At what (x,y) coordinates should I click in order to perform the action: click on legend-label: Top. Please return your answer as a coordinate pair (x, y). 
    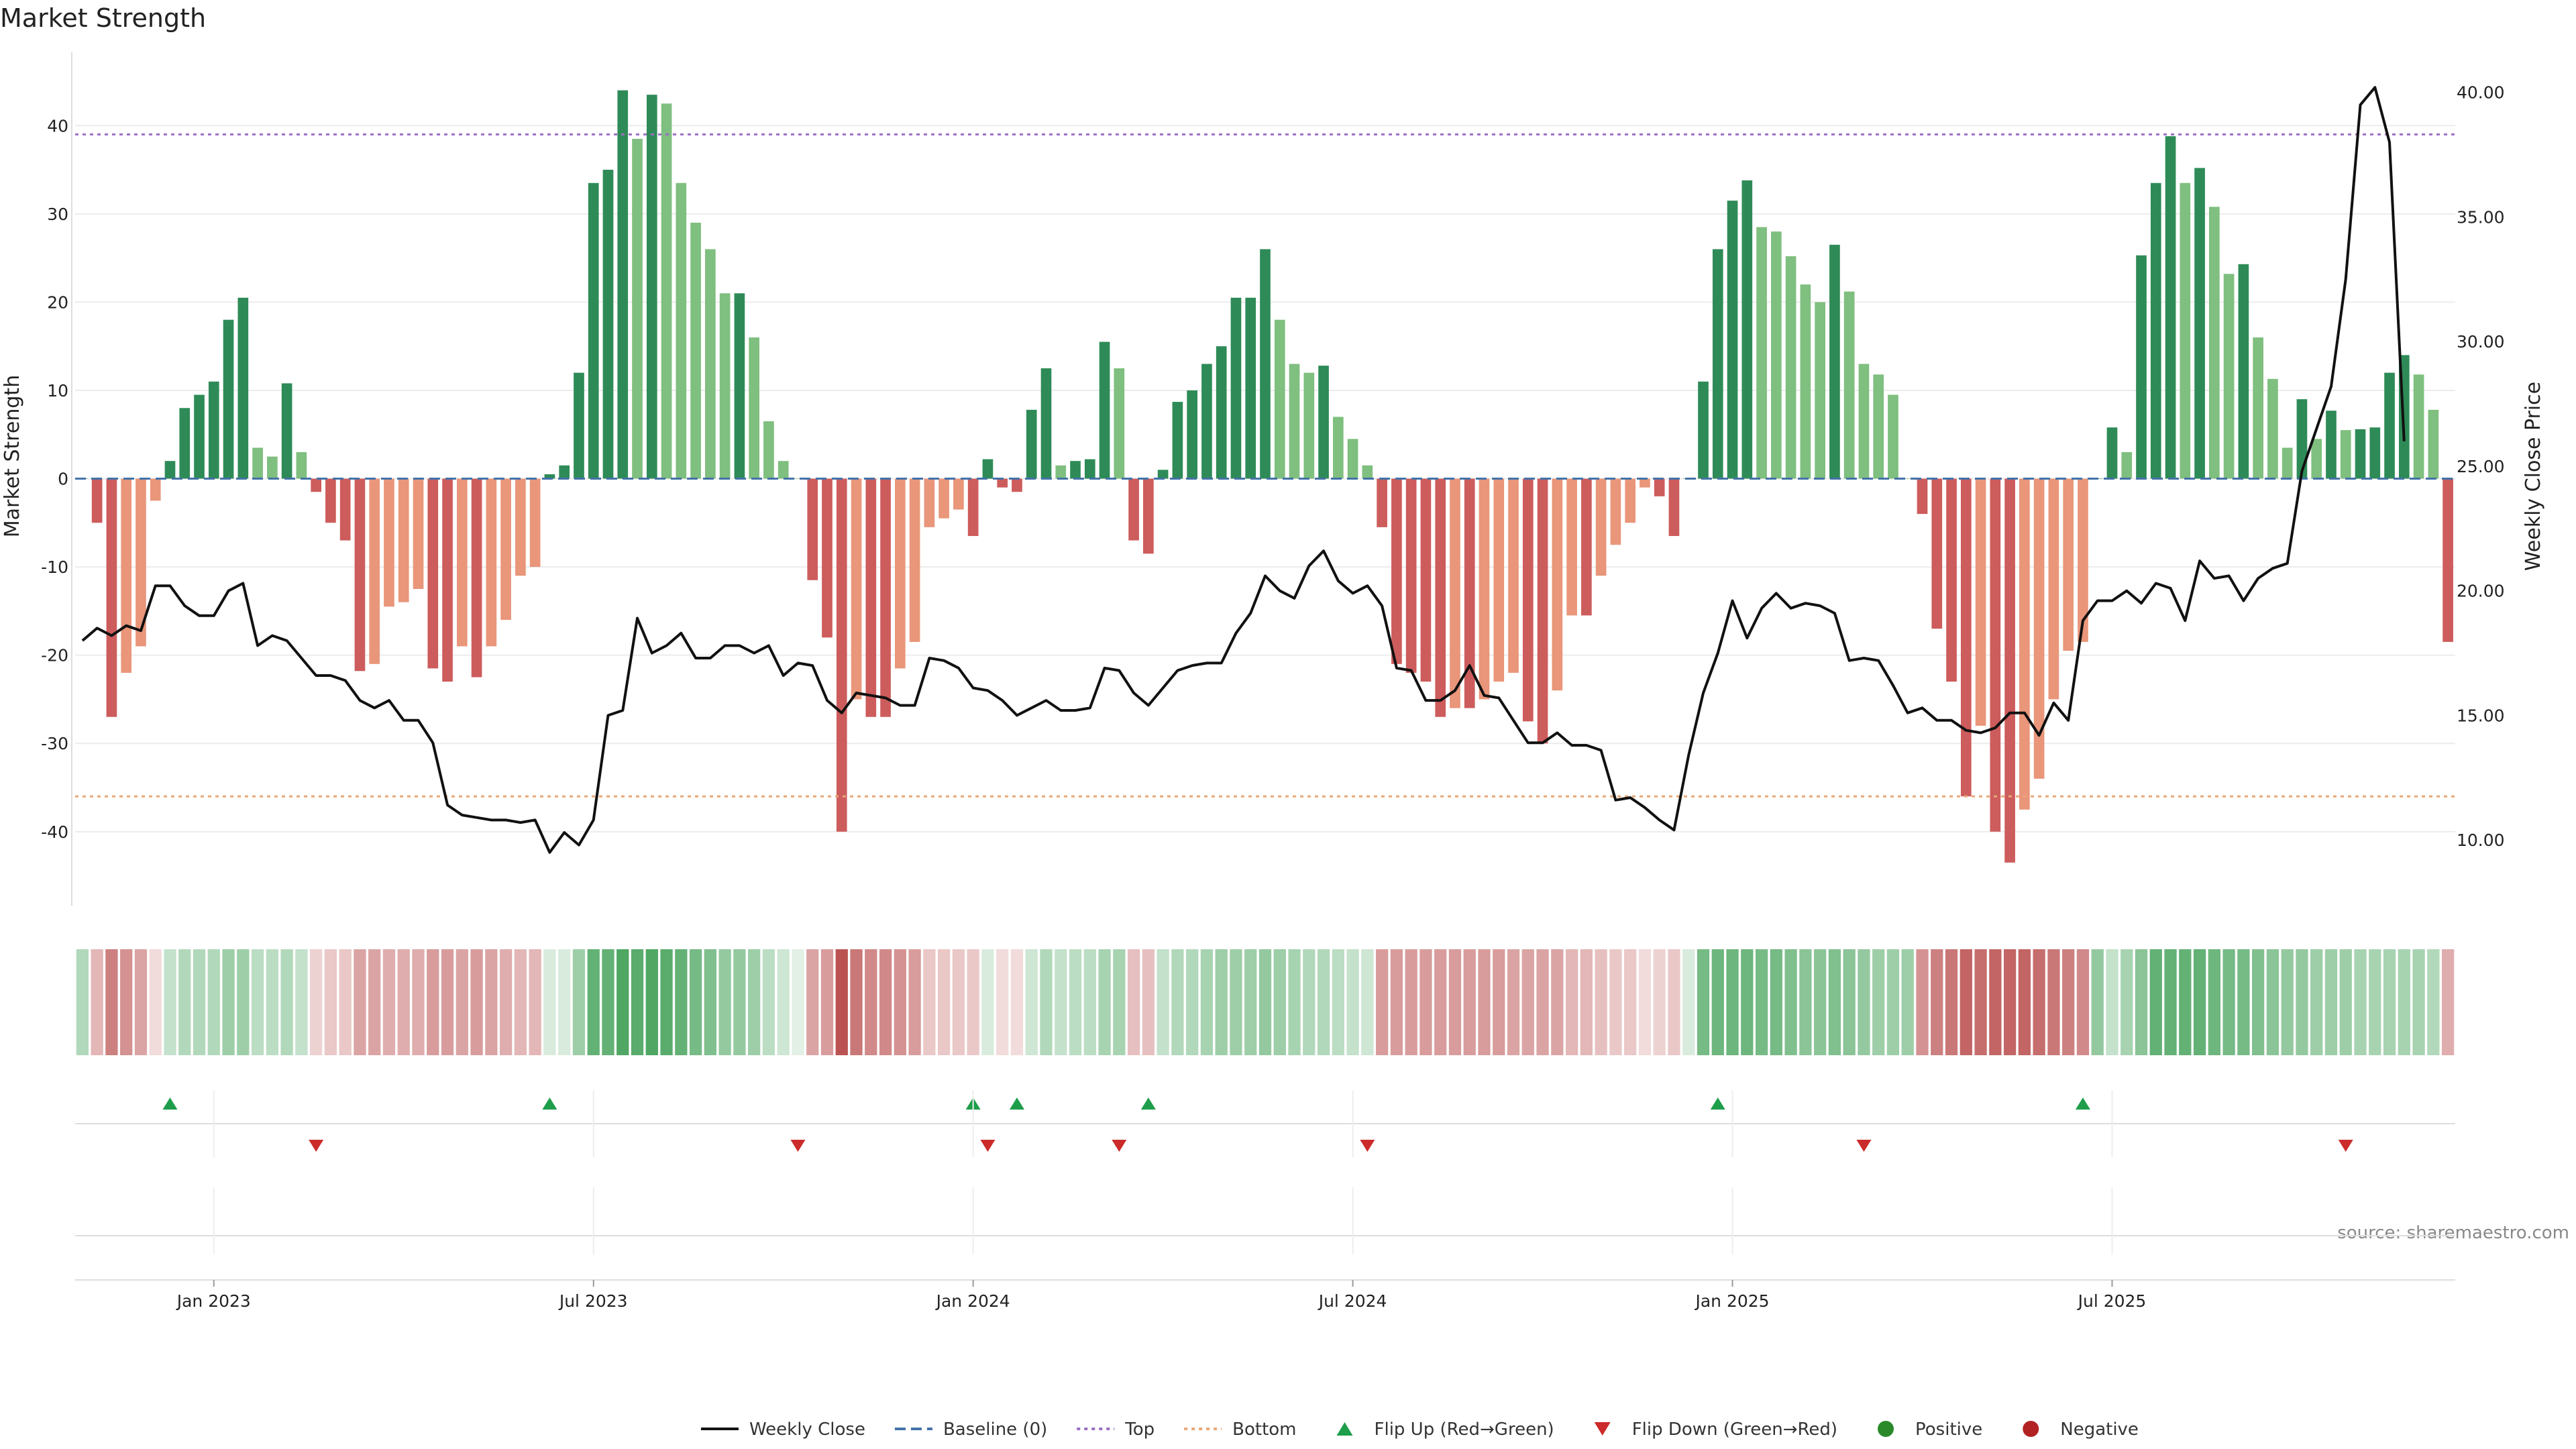
    Looking at the image, I should click on (1139, 1429).